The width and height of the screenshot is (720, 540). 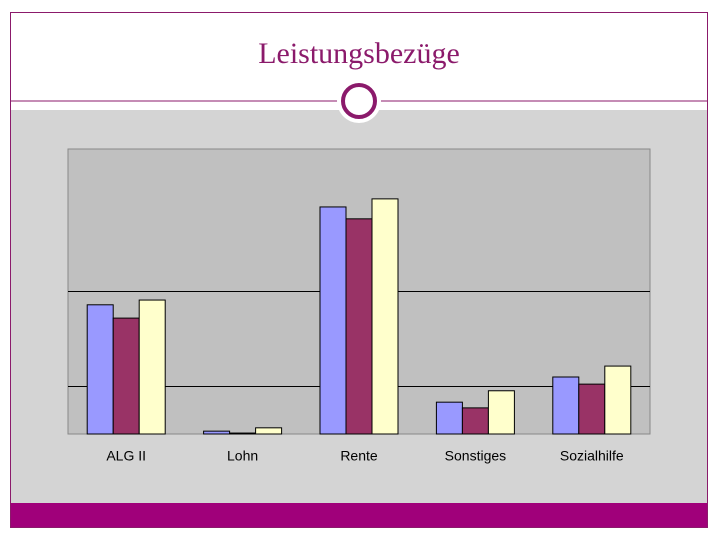 What do you see at coordinates (592, 456) in the screenshot?
I see `x-tick-label: Sozialhilfe` at bounding box center [592, 456].